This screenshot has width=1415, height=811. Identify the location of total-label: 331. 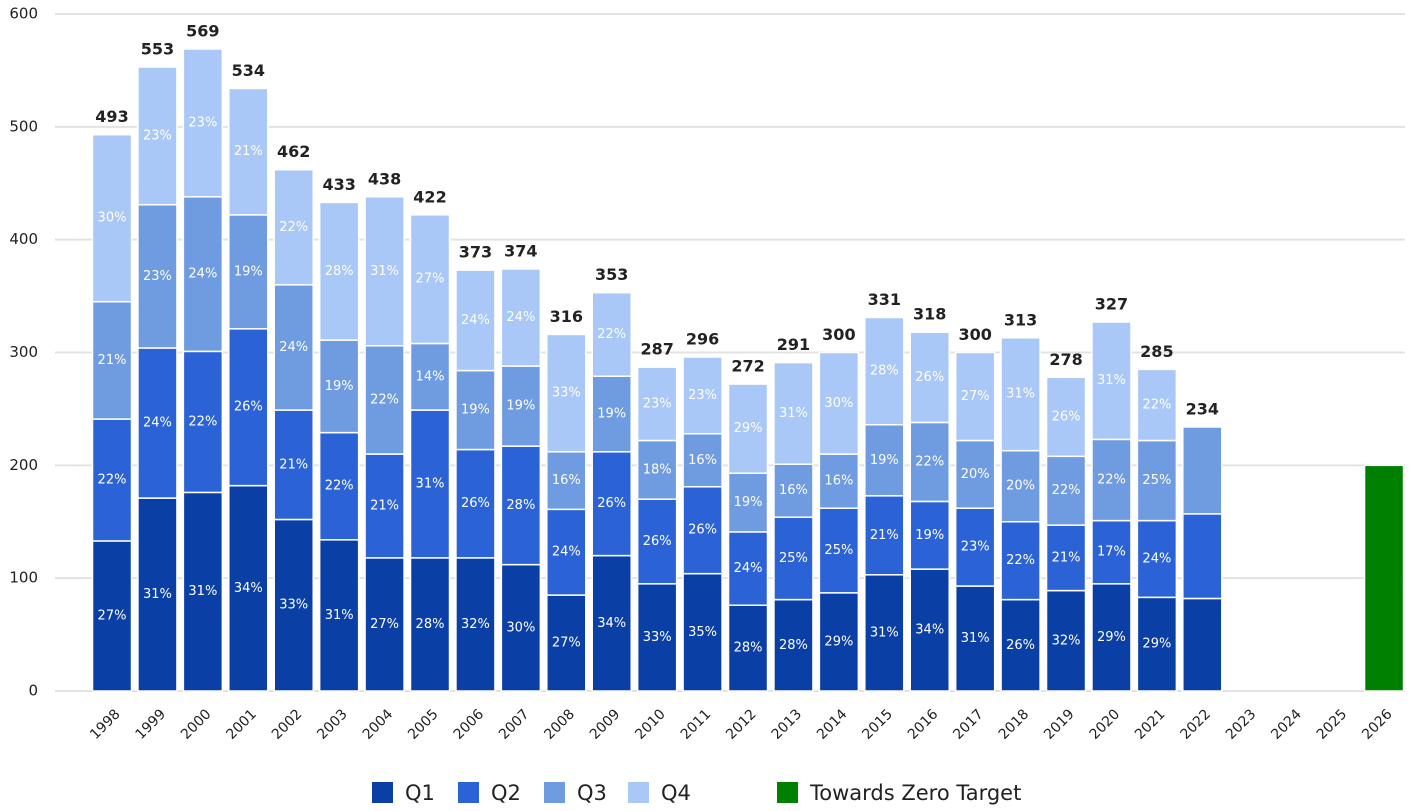
(884, 299).